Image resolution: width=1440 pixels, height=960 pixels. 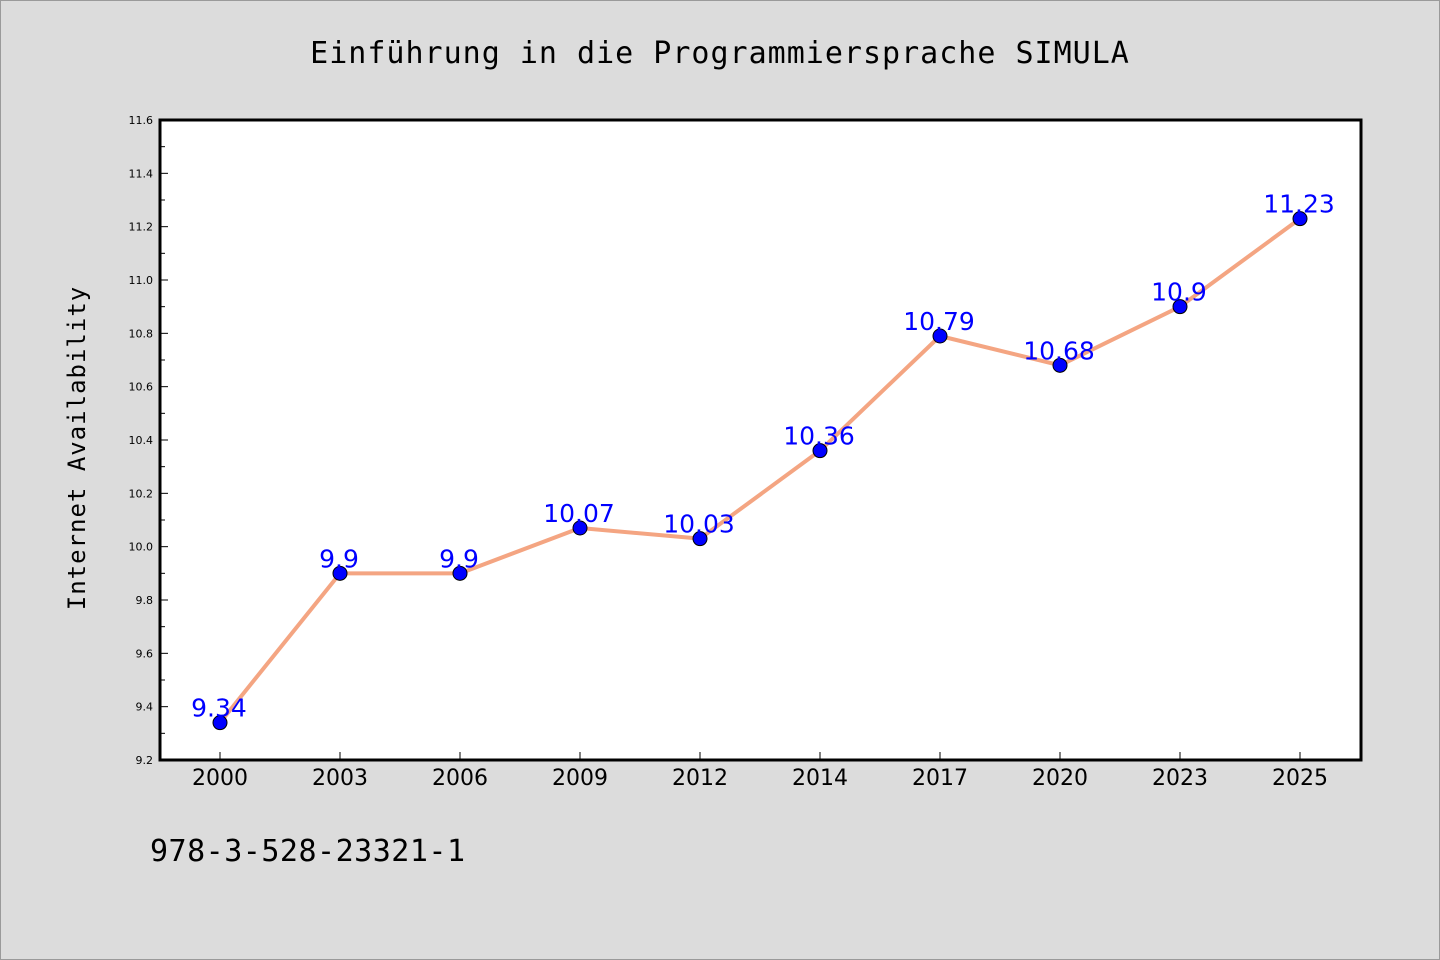 What do you see at coordinates (579, 513) in the screenshot?
I see `data-label: 10.07` at bounding box center [579, 513].